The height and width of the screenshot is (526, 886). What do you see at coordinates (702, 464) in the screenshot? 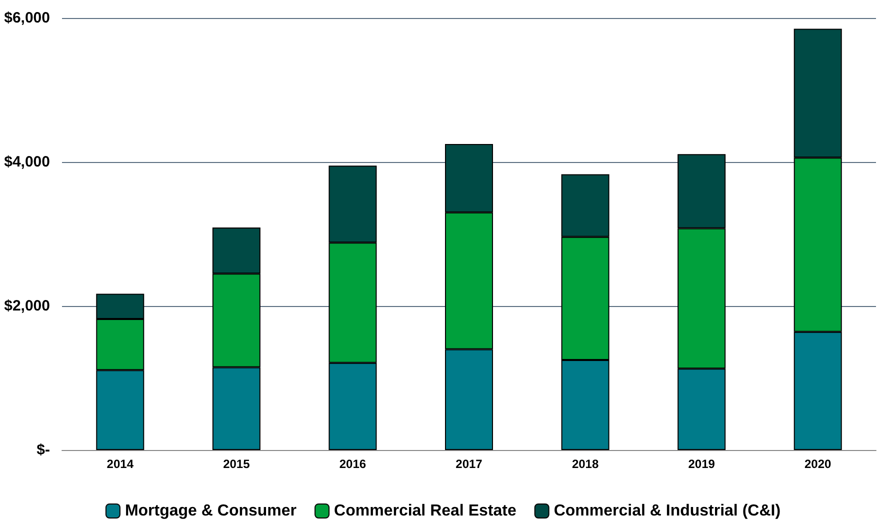
I see `x-tick-label: 2019` at bounding box center [702, 464].